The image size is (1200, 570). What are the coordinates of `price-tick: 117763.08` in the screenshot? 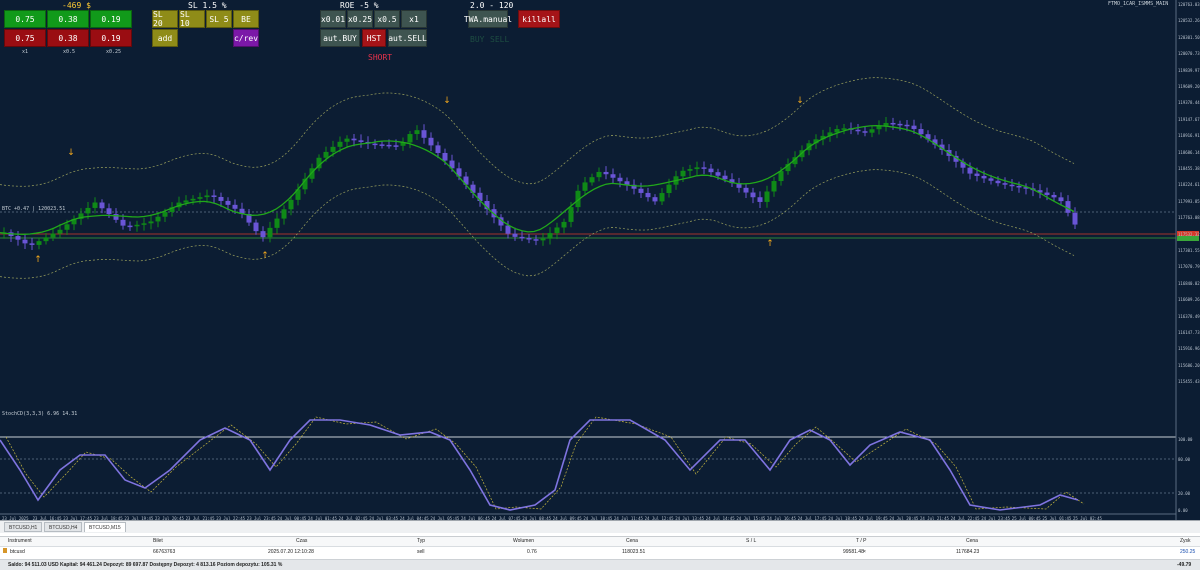 It's located at (1189, 218).